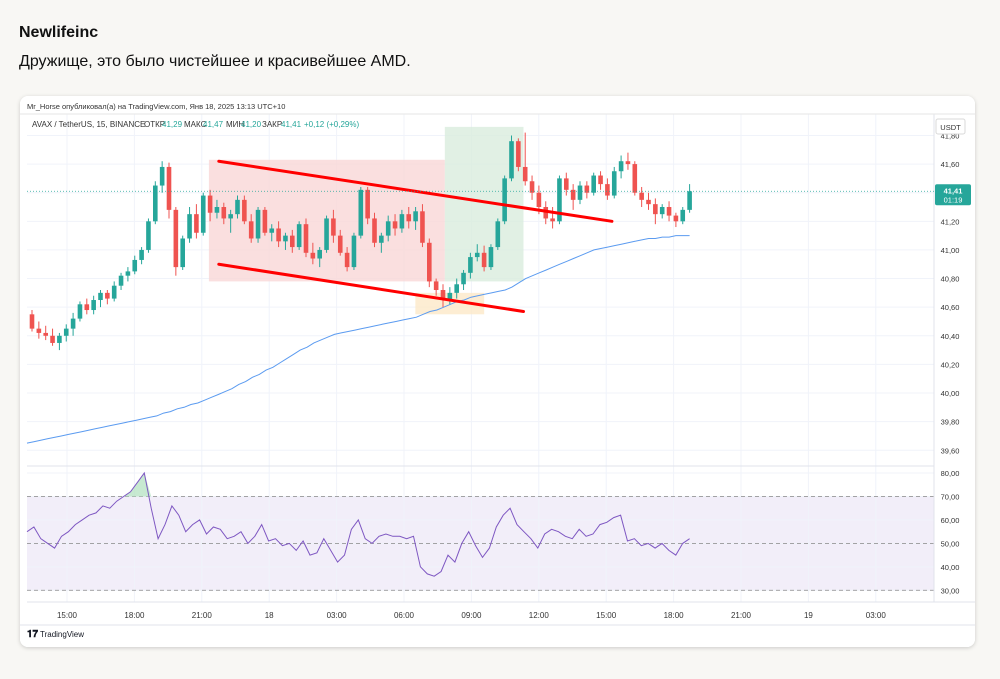 This screenshot has height=679, width=1000. I want to click on rsi-tick-label: 70,00, so click(950, 496).